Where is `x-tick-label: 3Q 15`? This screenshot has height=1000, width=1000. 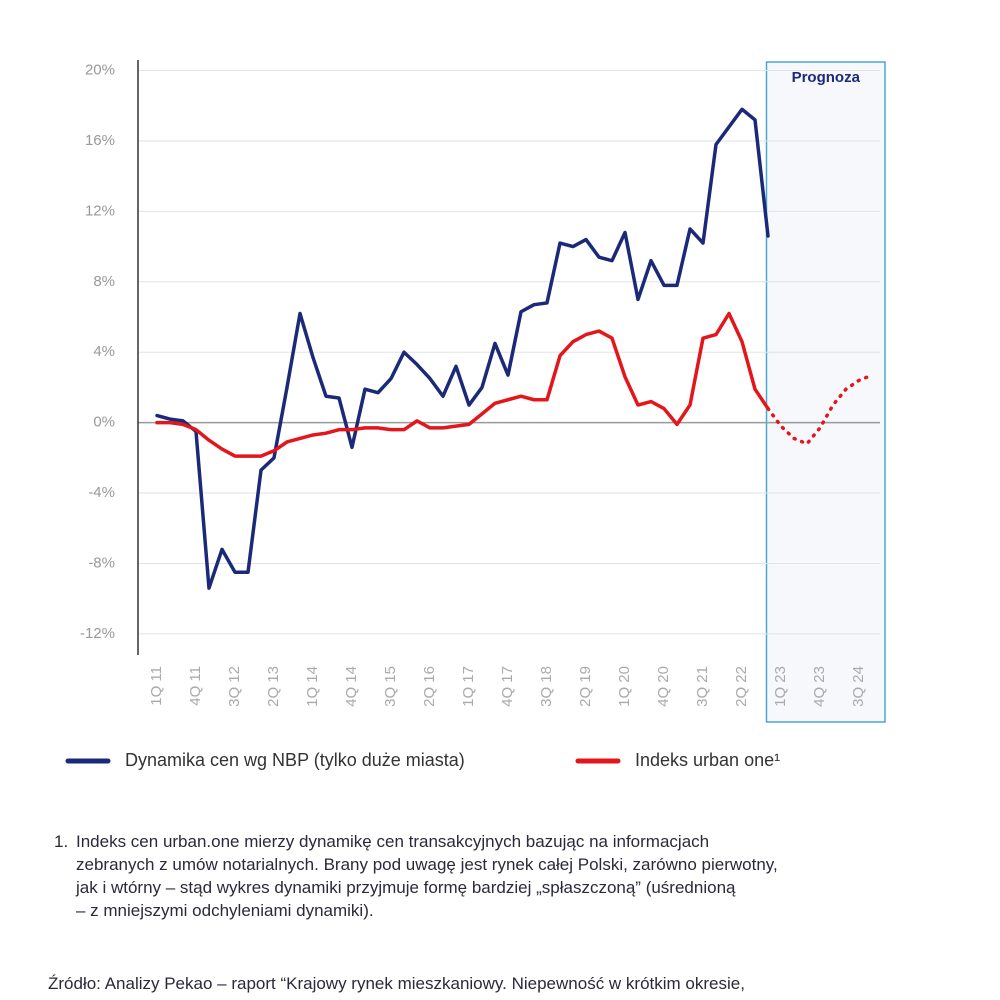
x-tick-label: 3Q 15 is located at coordinates (390, 686).